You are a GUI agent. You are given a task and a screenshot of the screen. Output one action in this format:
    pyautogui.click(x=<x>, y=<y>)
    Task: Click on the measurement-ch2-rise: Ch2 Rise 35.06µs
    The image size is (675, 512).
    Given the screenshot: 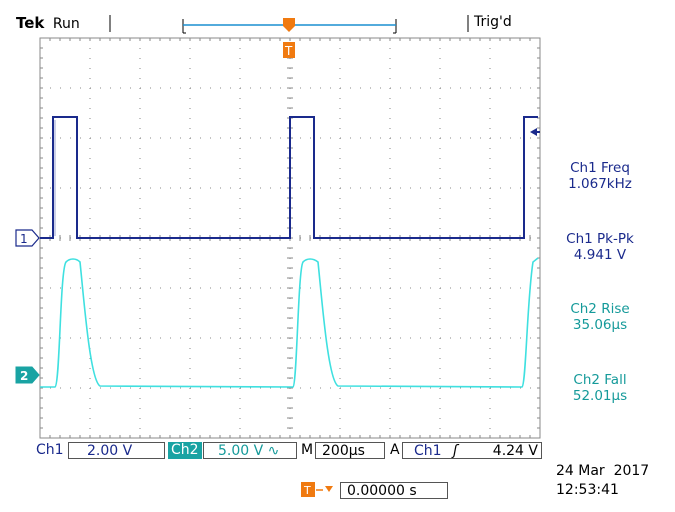 What is the action you would take?
    pyautogui.click(x=600, y=317)
    